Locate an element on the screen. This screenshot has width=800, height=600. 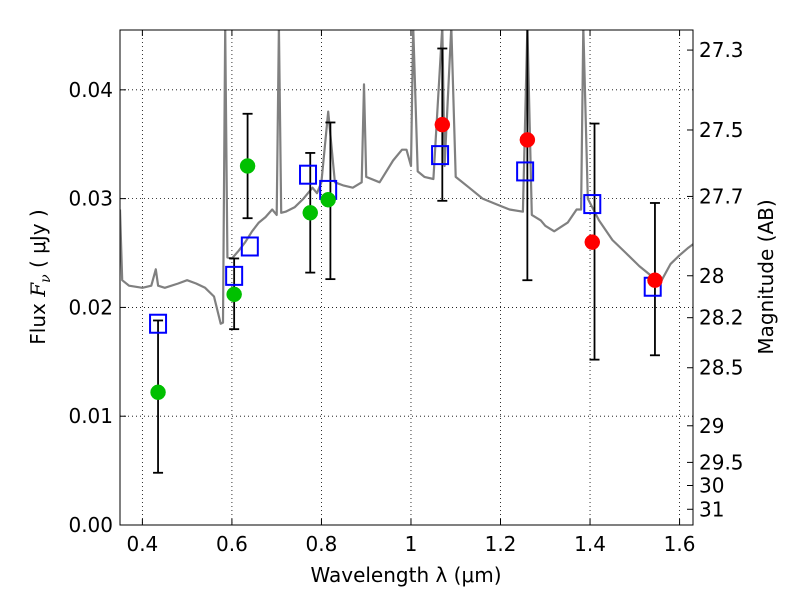
right-tick-label: 28.5 is located at coordinates (721, 368).